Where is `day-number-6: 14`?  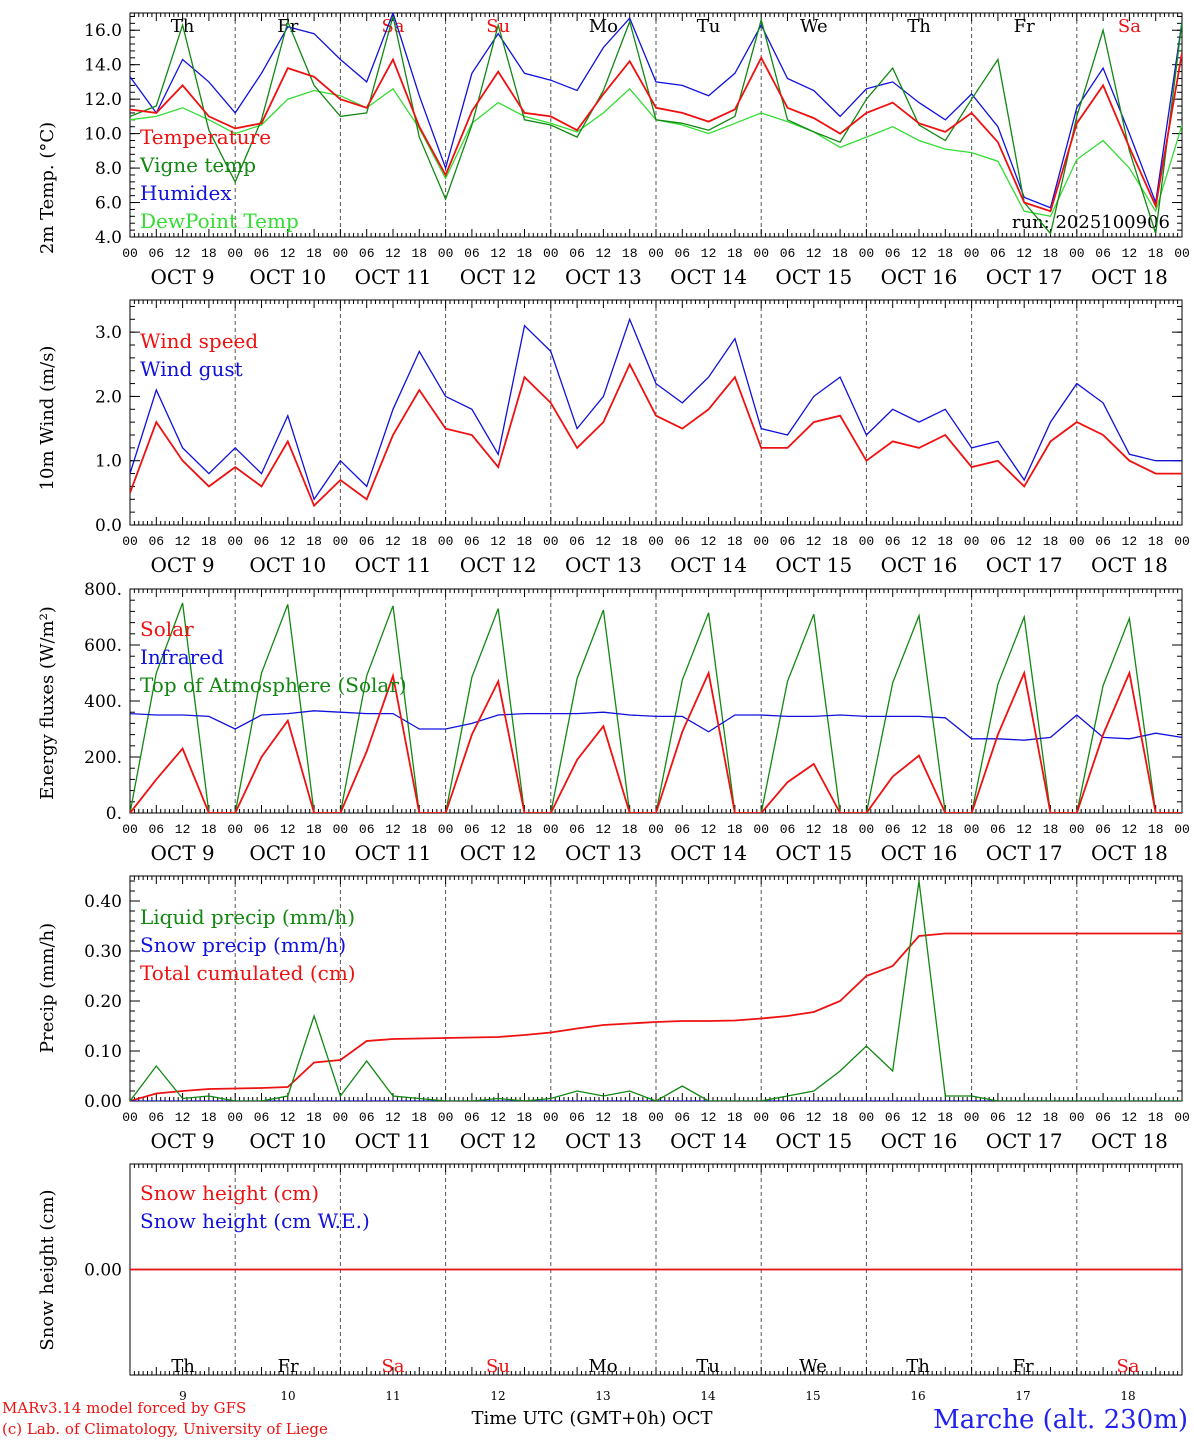 day-number-6: 14 is located at coordinates (708, 1396).